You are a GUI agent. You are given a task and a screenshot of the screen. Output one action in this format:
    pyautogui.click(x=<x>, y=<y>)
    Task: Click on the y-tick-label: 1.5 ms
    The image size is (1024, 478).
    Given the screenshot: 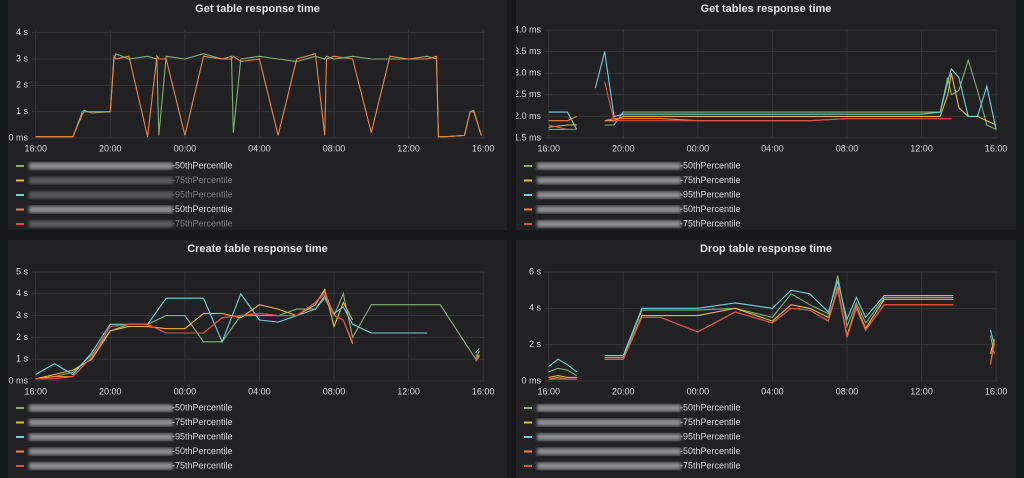 What is the action you would take?
    pyautogui.click(x=528, y=137)
    